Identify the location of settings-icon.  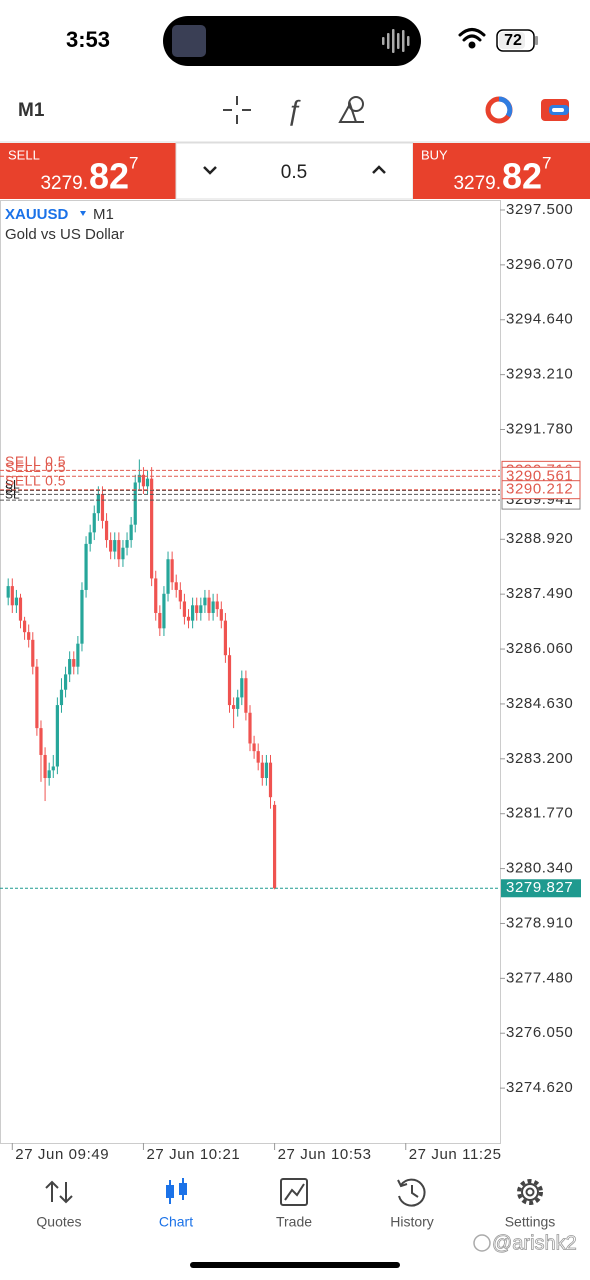
(530, 1192).